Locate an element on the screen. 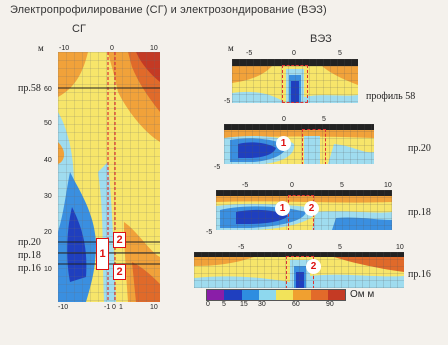 The width and height of the screenshot is (448, 345). right-unit-label: м is located at coordinates (231, 48).